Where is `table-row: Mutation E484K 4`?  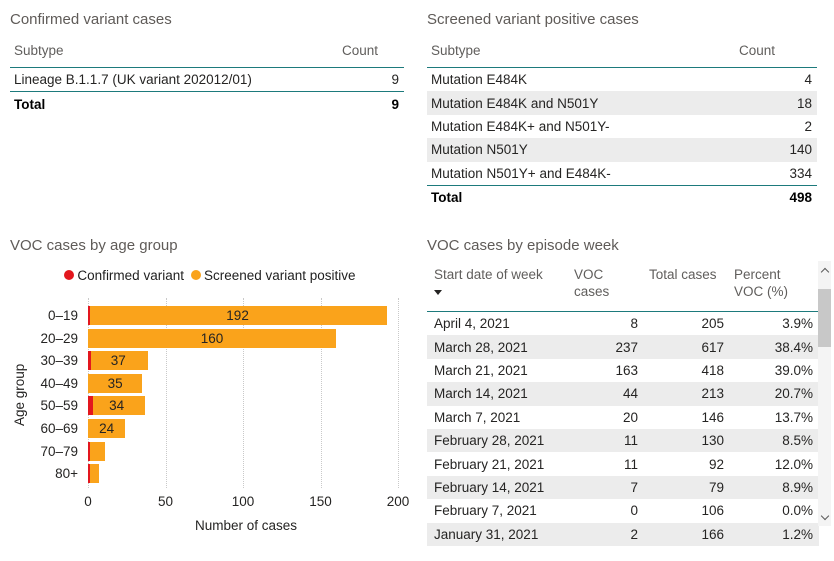 table-row: Mutation E484K 4 is located at coordinates (622, 79).